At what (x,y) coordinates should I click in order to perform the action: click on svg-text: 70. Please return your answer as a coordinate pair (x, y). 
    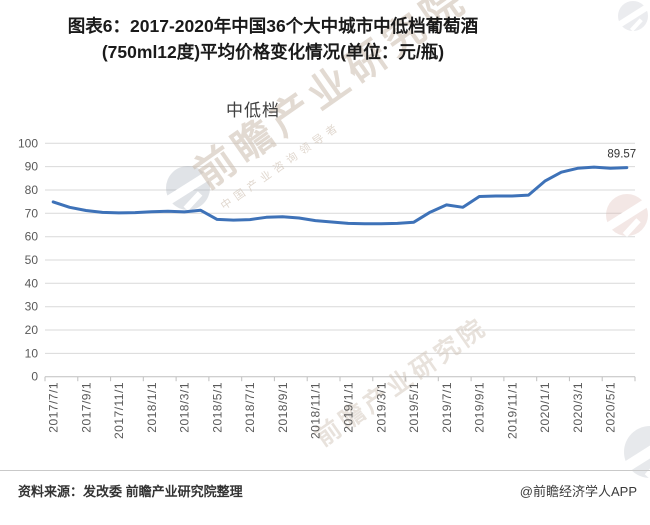
    Looking at the image, I should click on (32, 213).